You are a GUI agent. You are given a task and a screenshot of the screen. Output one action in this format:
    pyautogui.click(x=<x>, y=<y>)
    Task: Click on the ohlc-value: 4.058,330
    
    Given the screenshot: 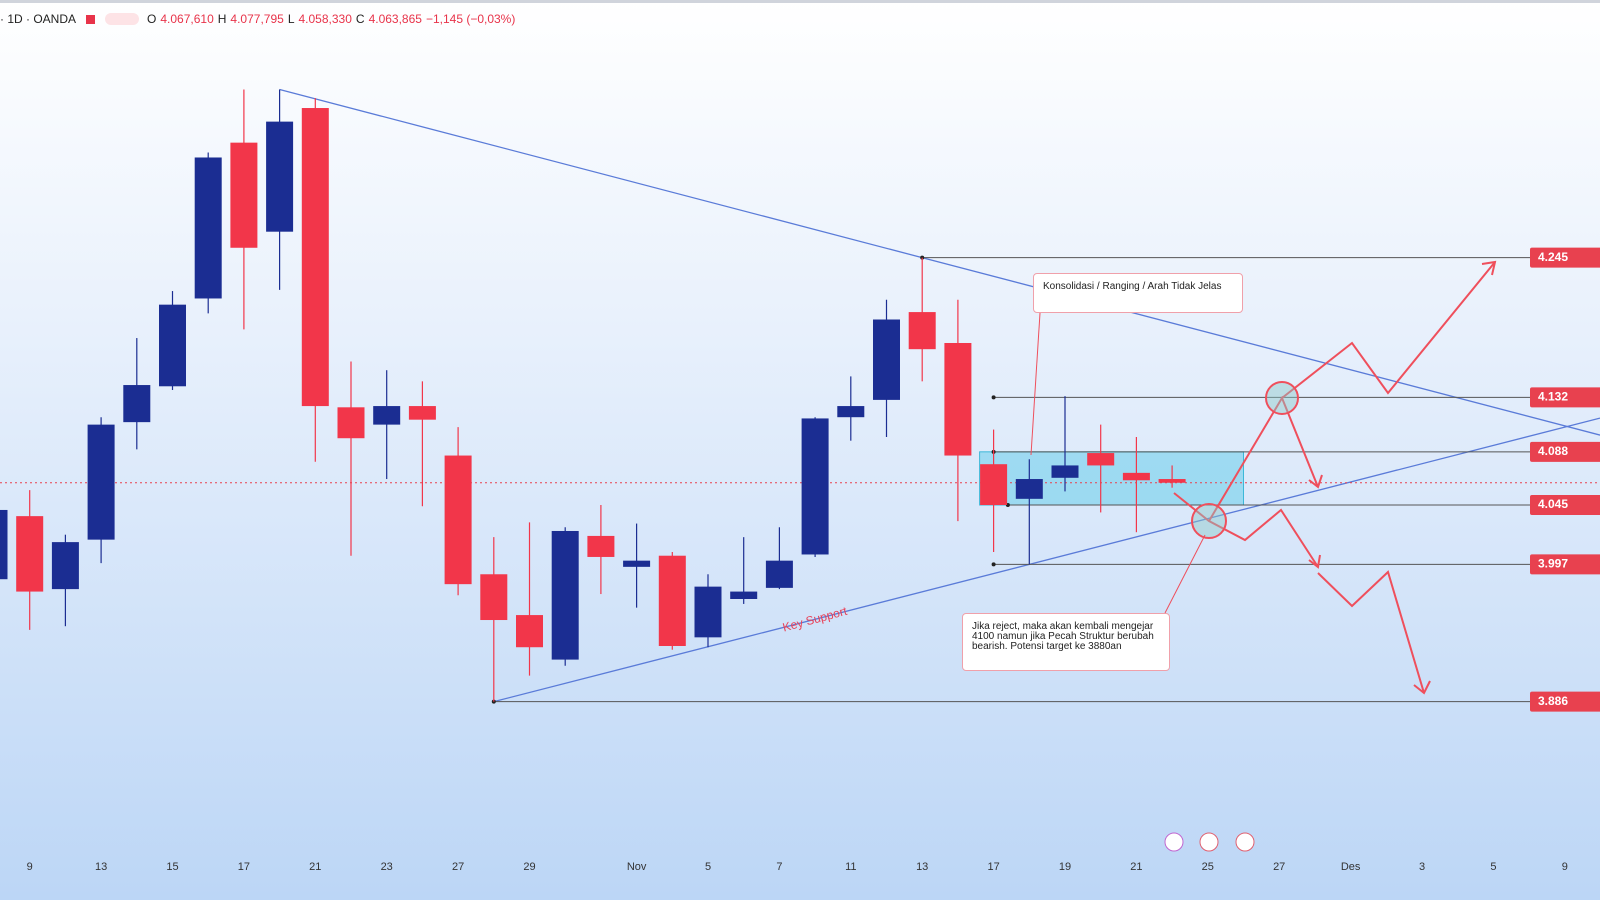 What is the action you would take?
    pyautogui.click(x=325, y=19)
    